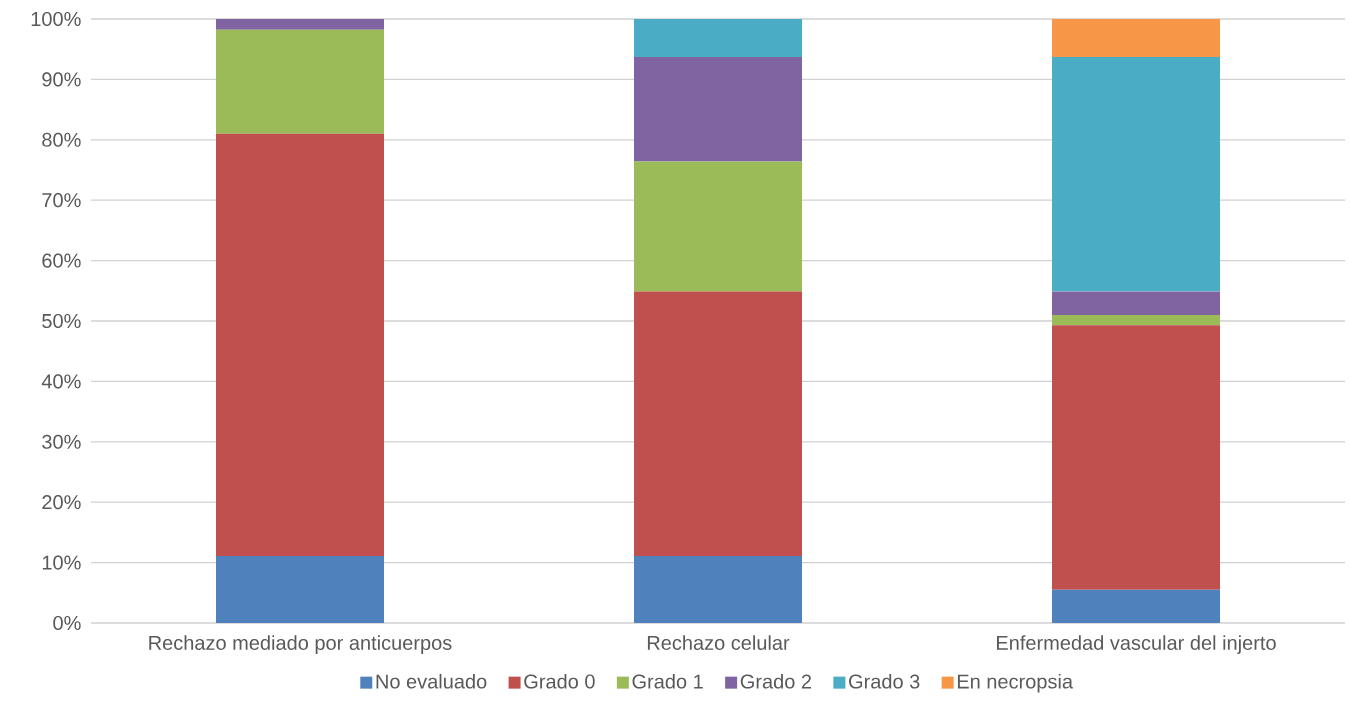  Describe the element at coordinates (1015, 683) in the screenshot. I see `legend-label: En necropsia` at that location.